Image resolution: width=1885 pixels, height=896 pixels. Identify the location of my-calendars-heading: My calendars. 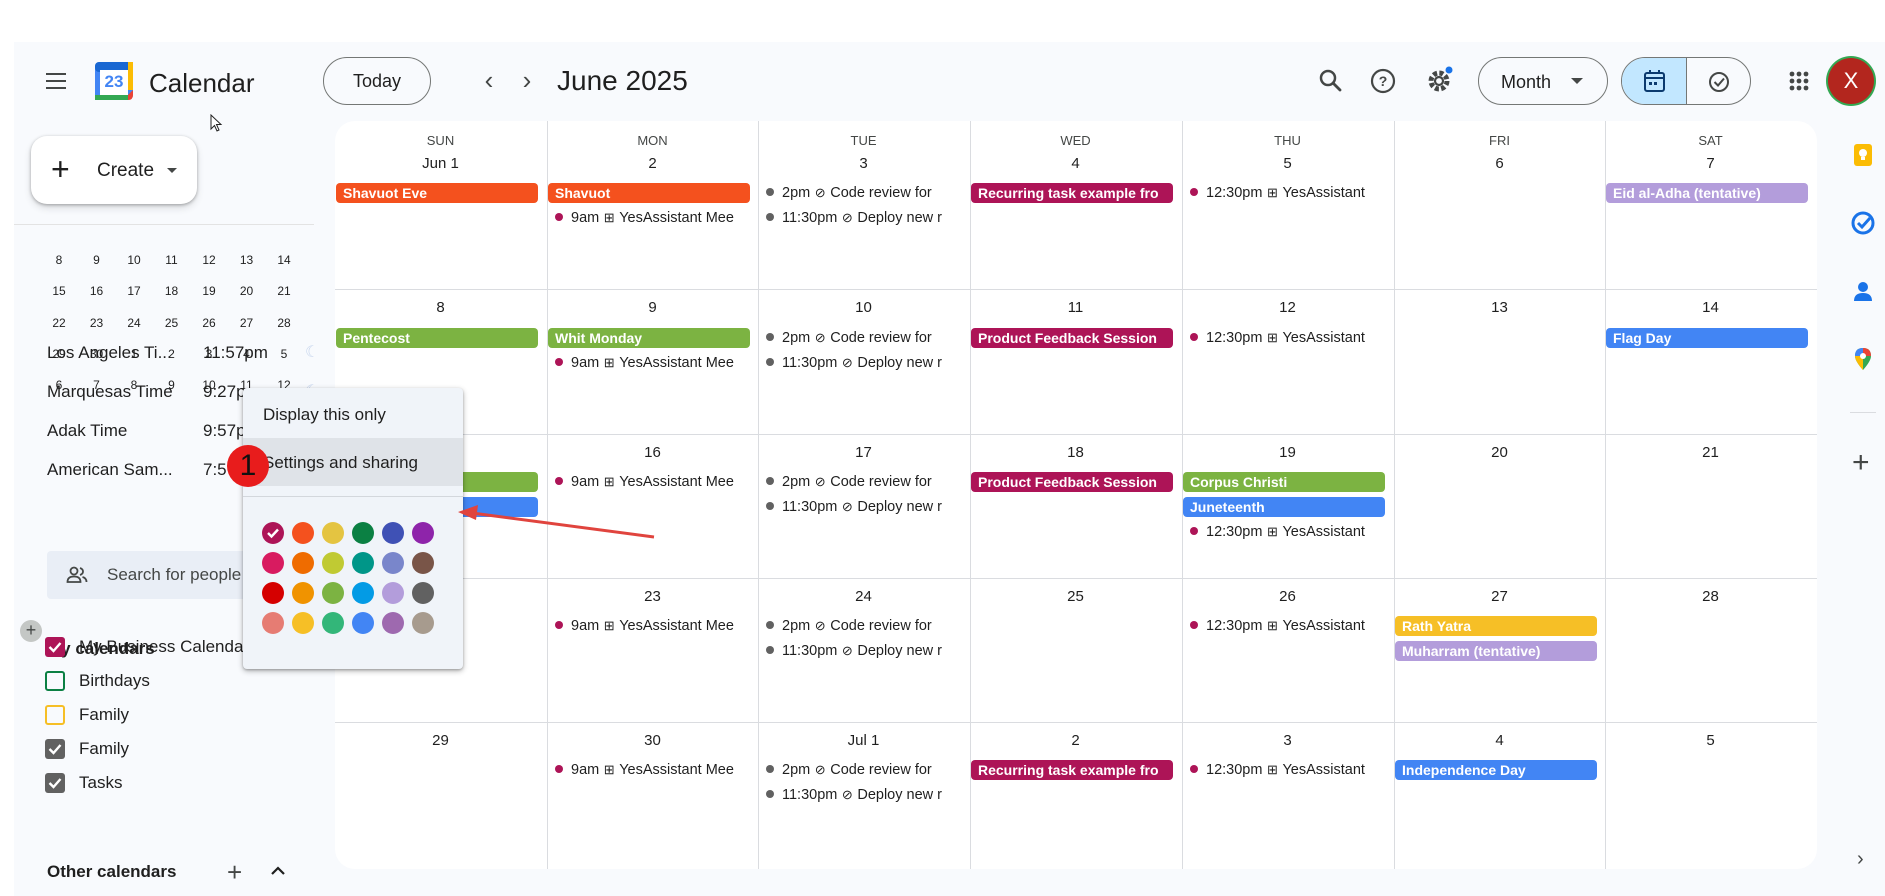
(101, 648).